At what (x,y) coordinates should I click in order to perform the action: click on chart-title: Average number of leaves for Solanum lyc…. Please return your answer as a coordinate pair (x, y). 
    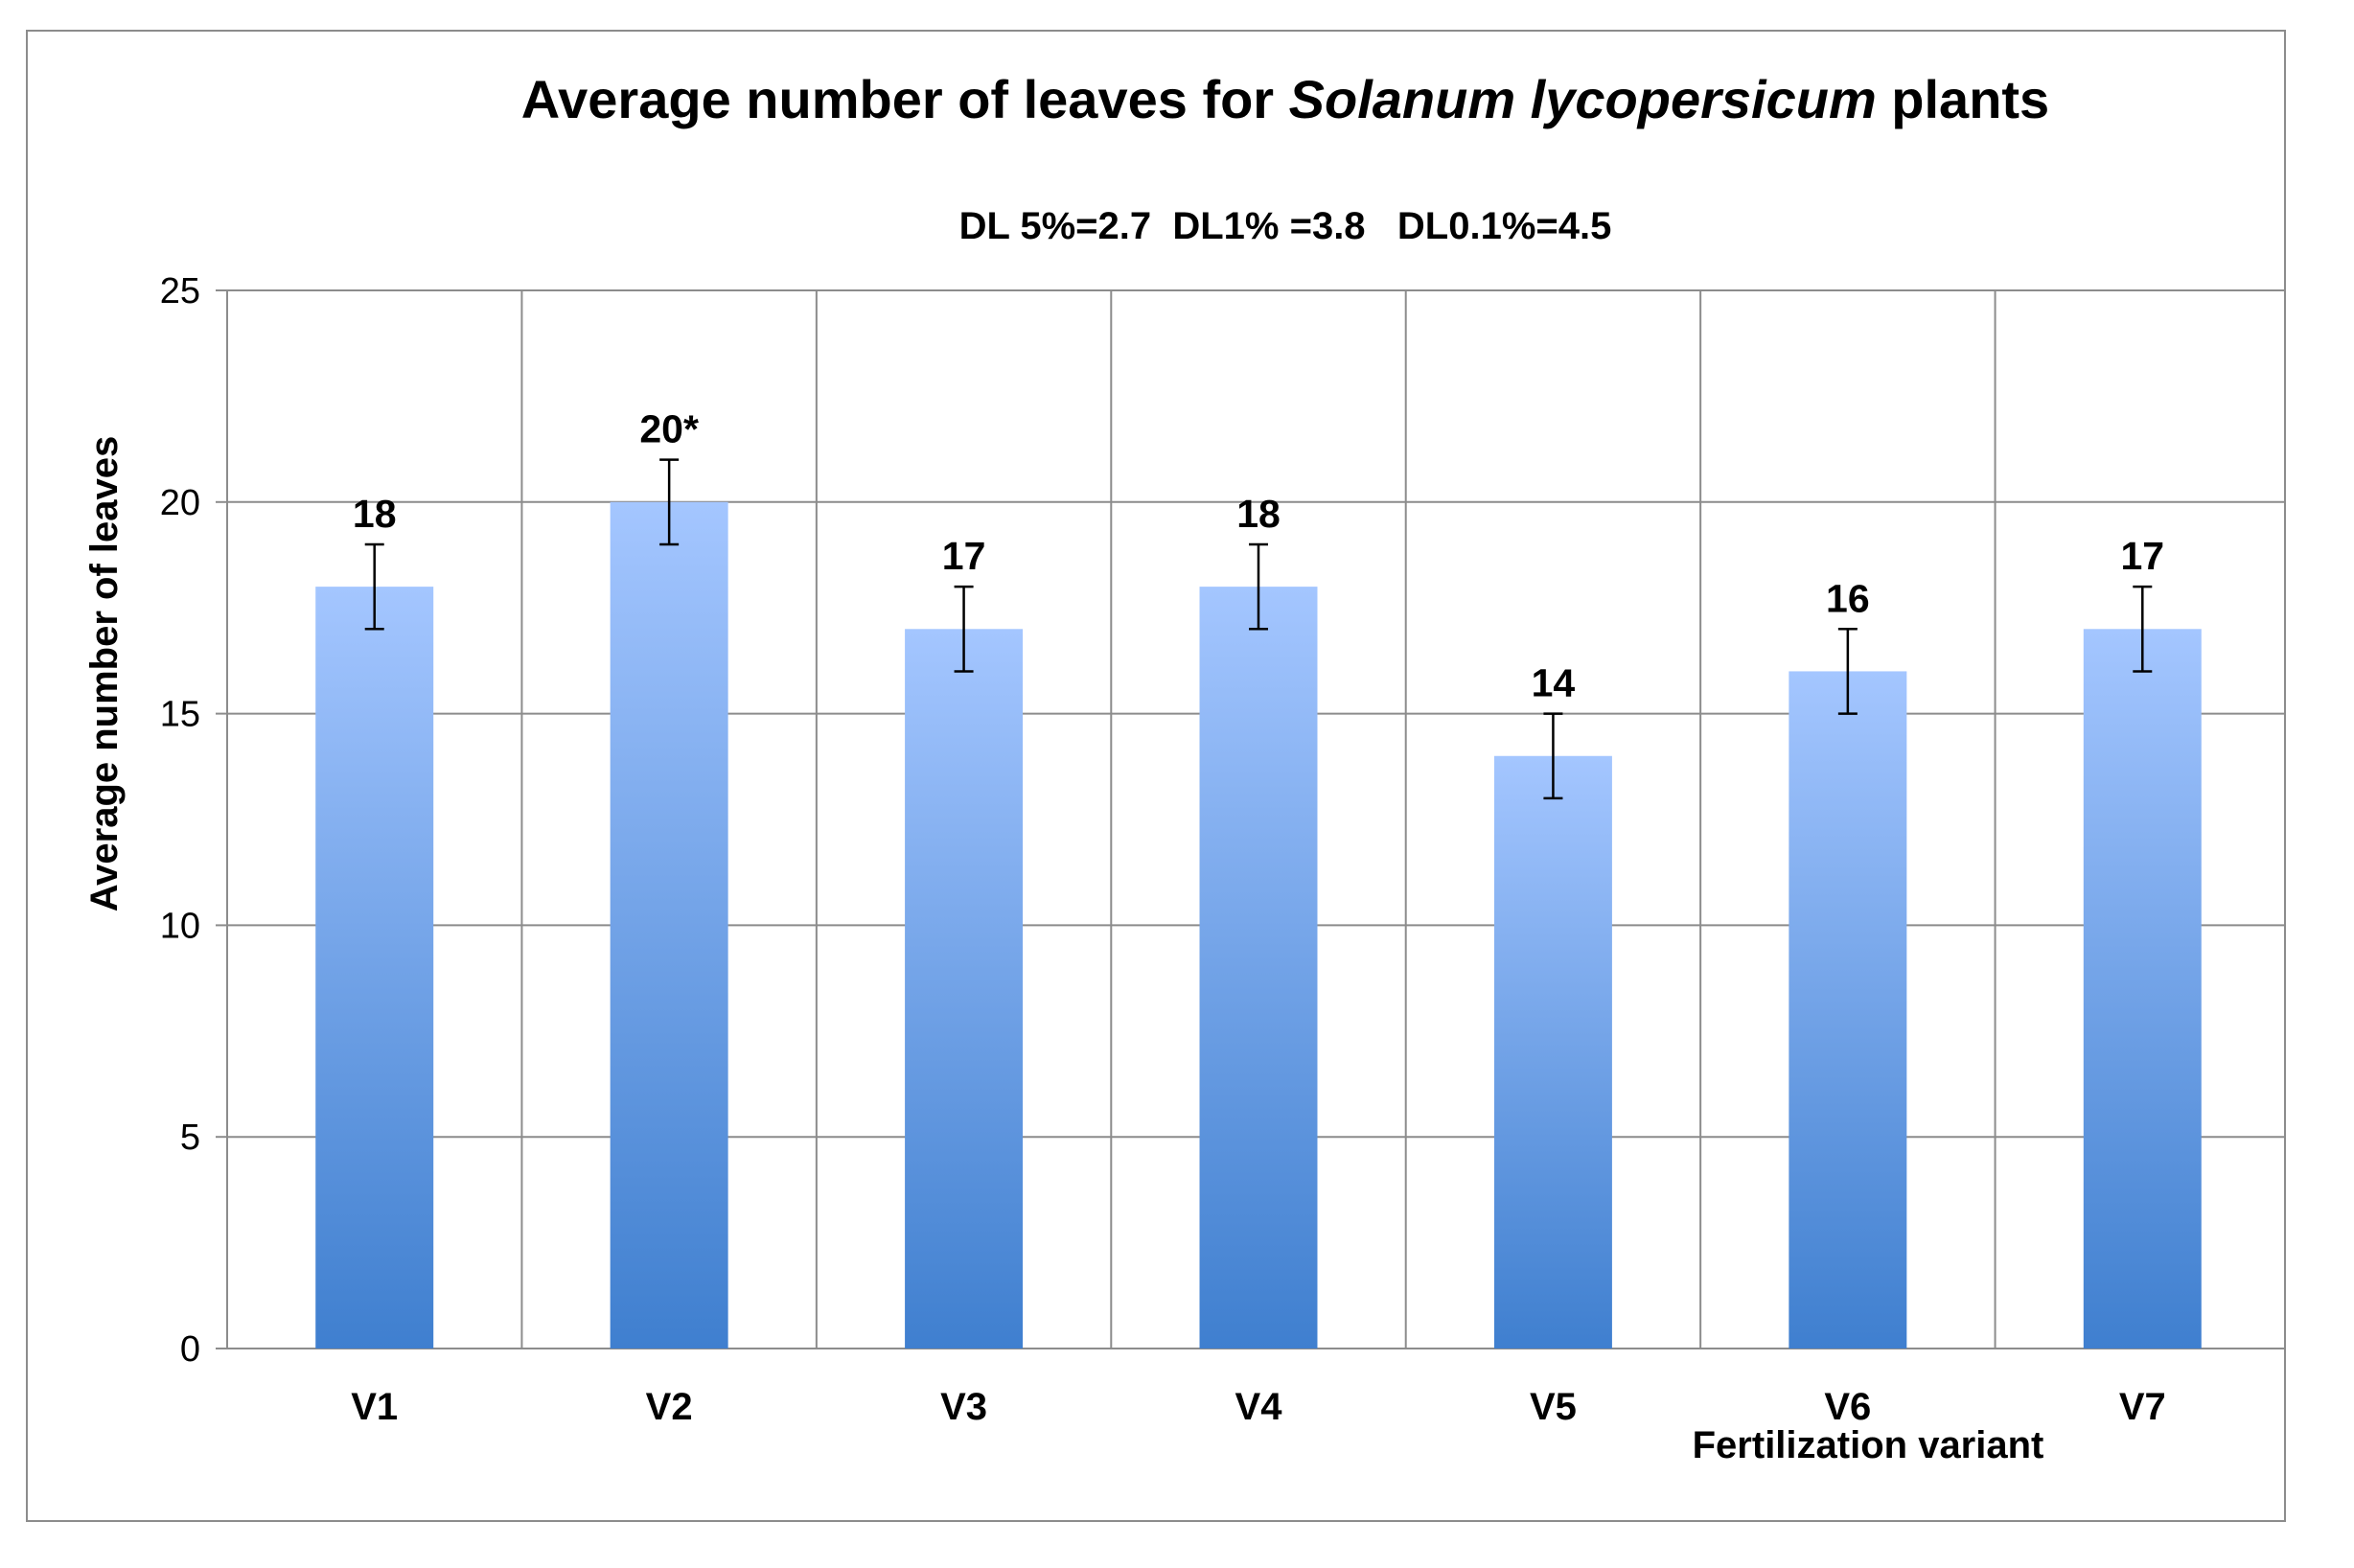
    Looking at the image, I should click on (1285, 99).